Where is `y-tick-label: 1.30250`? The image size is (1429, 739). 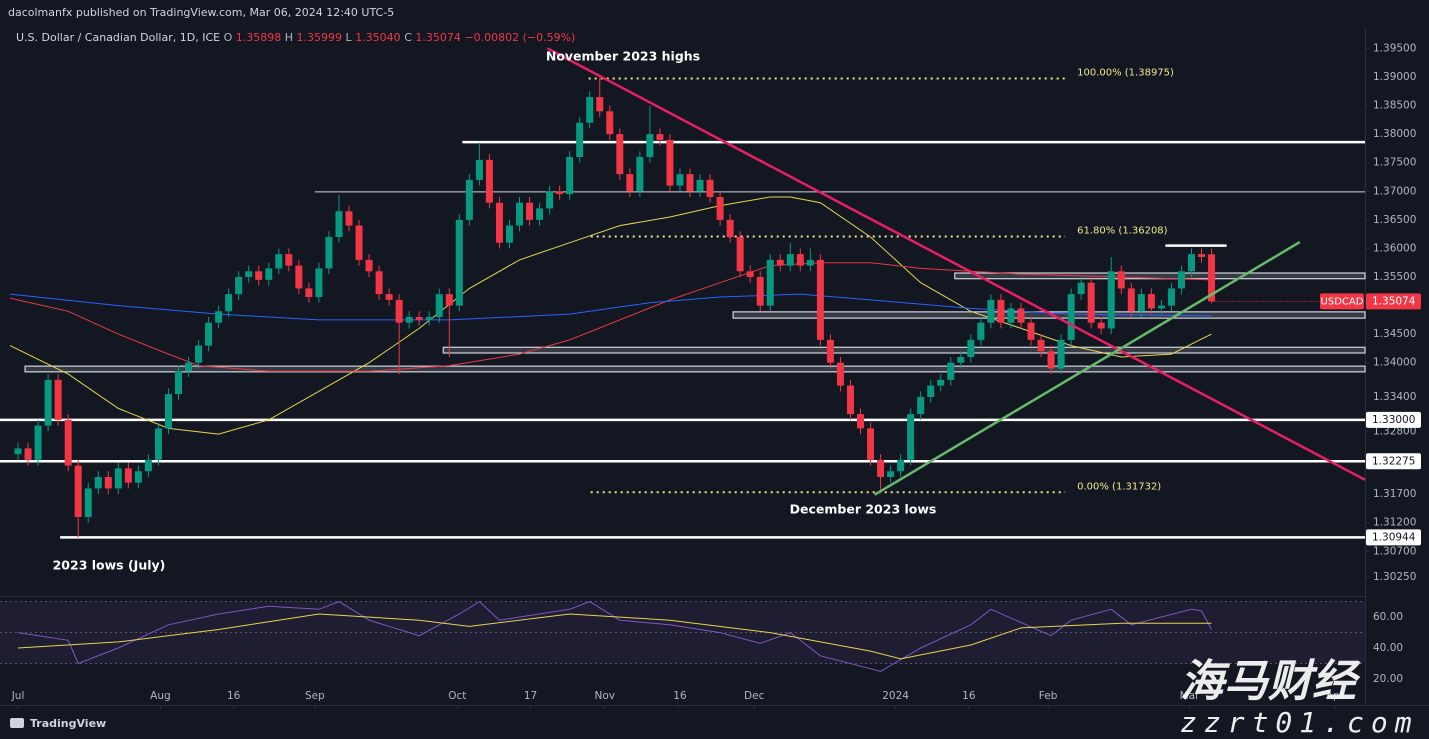 y-tick-label: 1.30250 is located at coordinates (1394, 577).